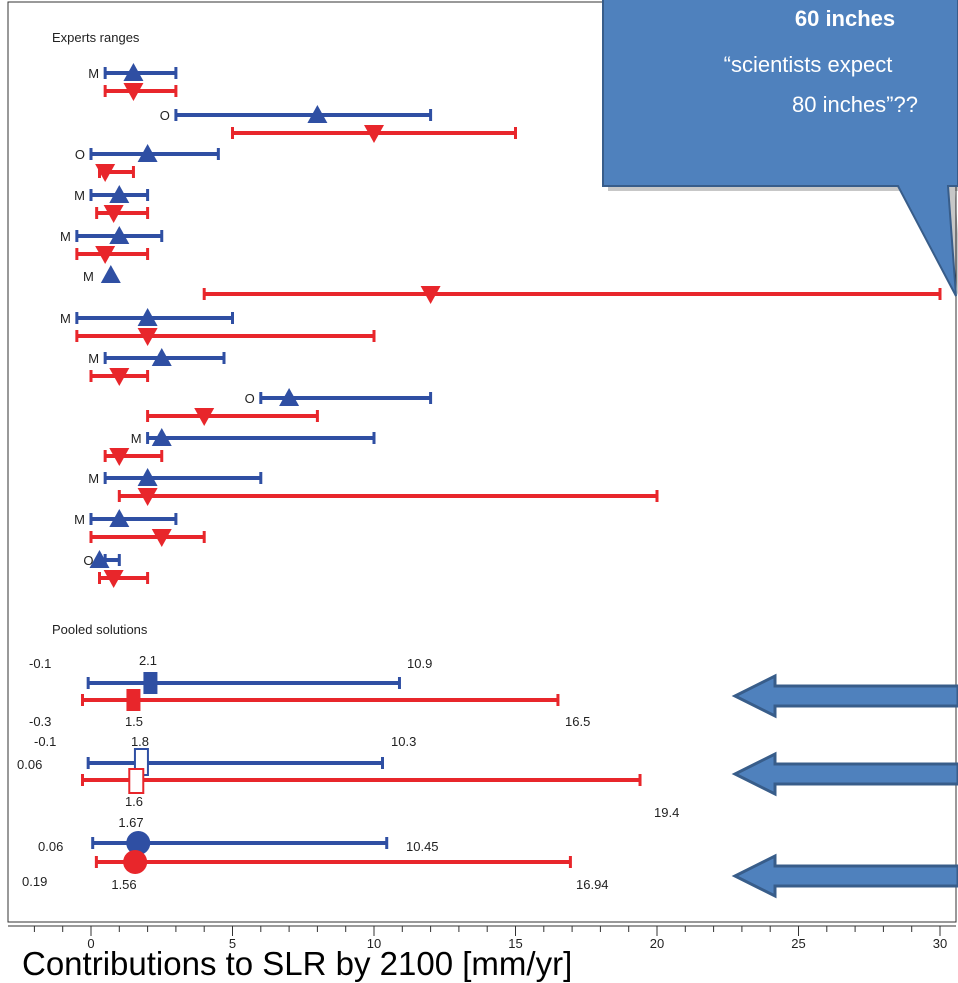  What do you see at coordinates (204, 417) in the screenshot?
I see `expert-8-red-marker` at bounding box center [204, 417].